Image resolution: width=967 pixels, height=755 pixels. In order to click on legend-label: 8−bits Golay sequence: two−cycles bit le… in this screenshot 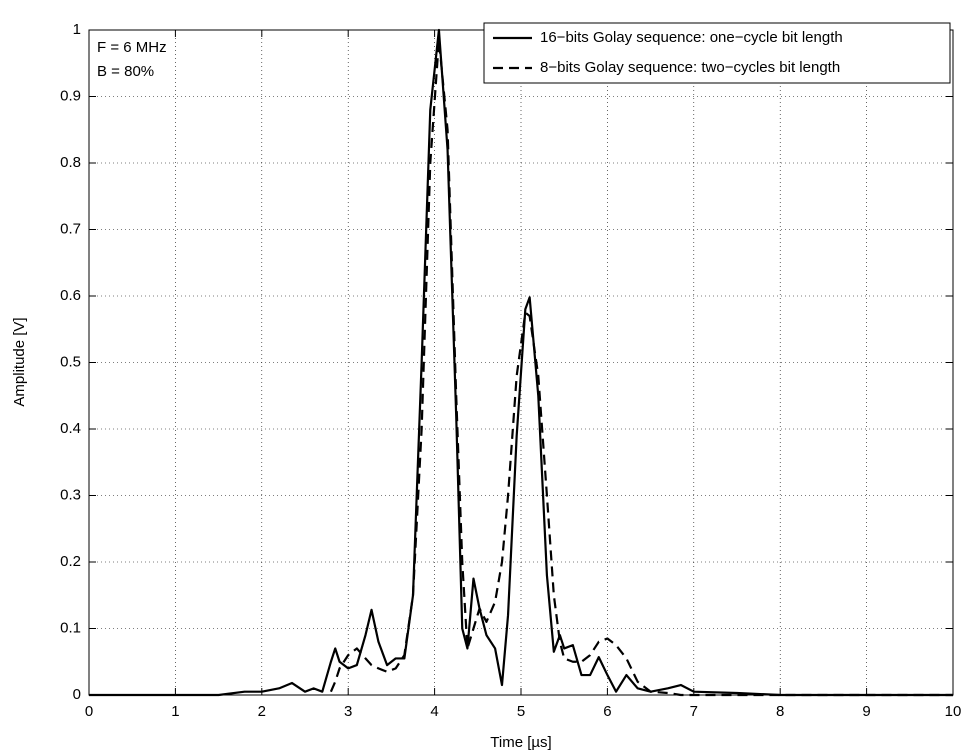, I will do `click(690, 67)`.